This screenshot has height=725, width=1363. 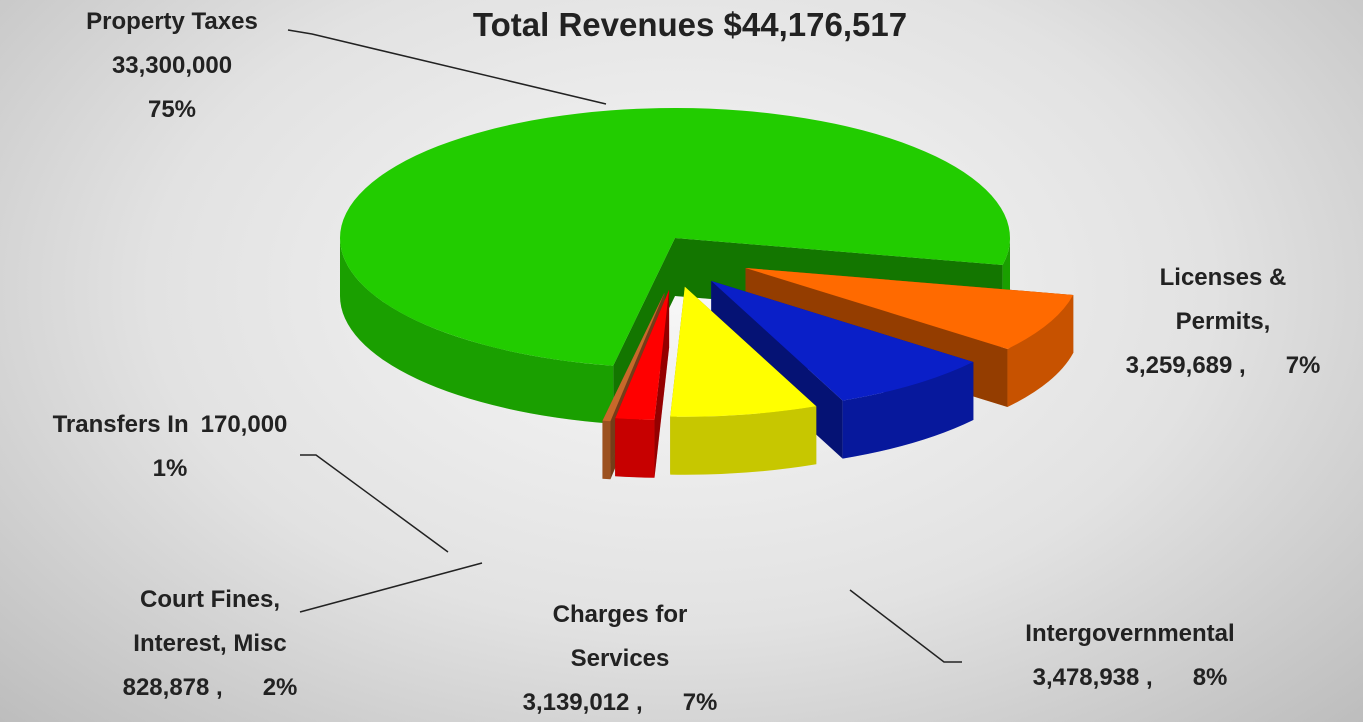 What do you see at coordinates (690, 24) in the screenshot?
I see `chart-title: Total Revenues $44,176,517` at bounding box center [690, 24].